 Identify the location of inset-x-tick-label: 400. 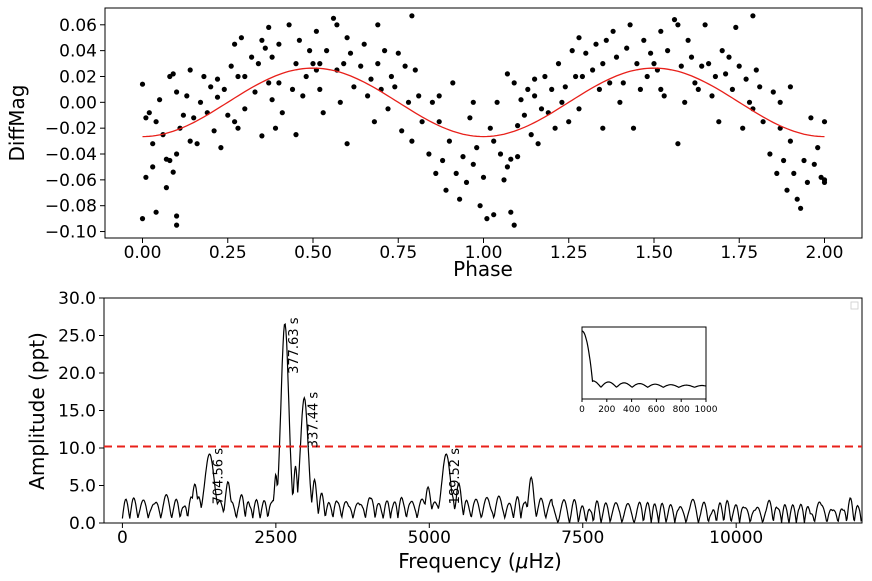
(631, 410).